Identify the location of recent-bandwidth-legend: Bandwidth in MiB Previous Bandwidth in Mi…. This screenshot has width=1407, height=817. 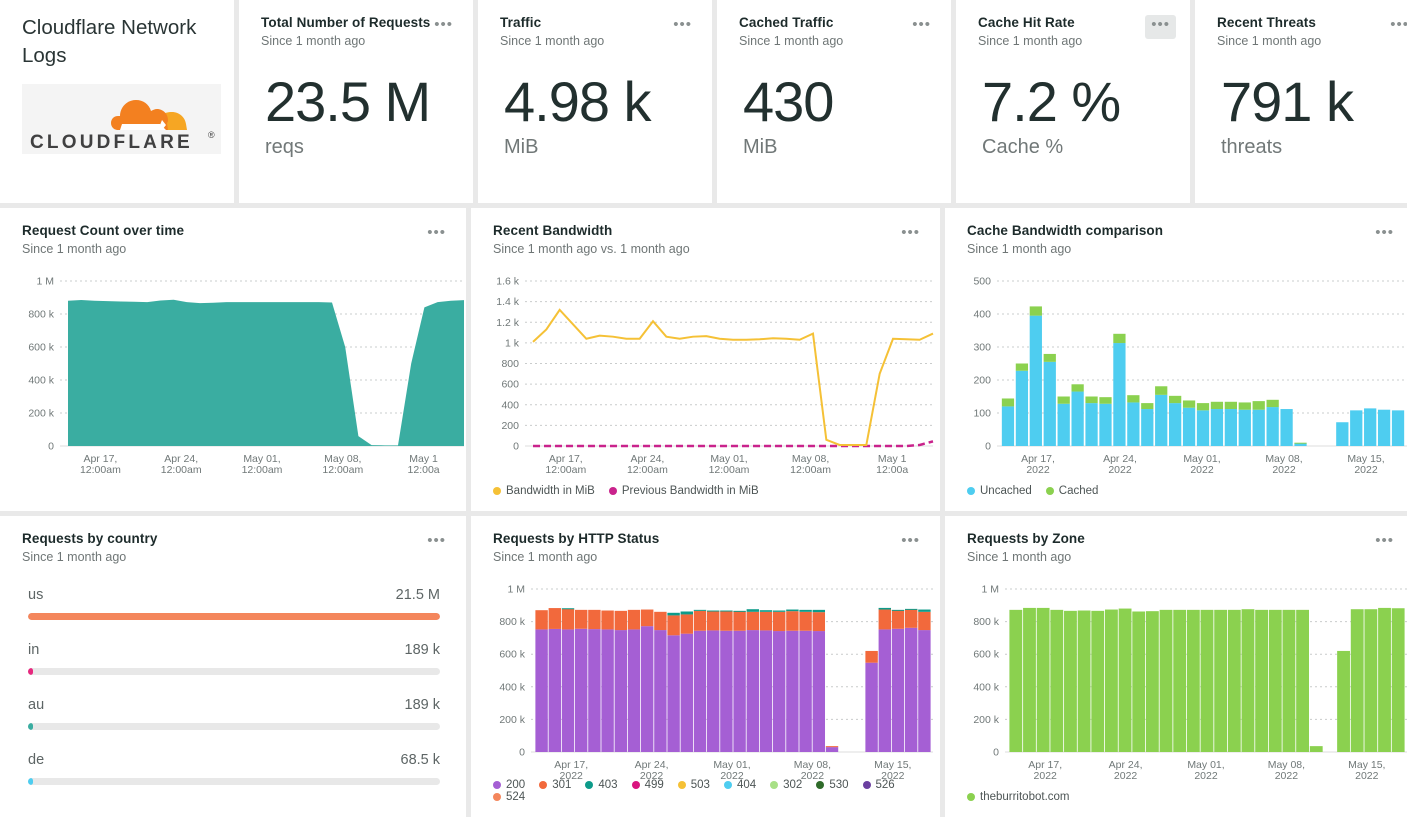
(626, 491).